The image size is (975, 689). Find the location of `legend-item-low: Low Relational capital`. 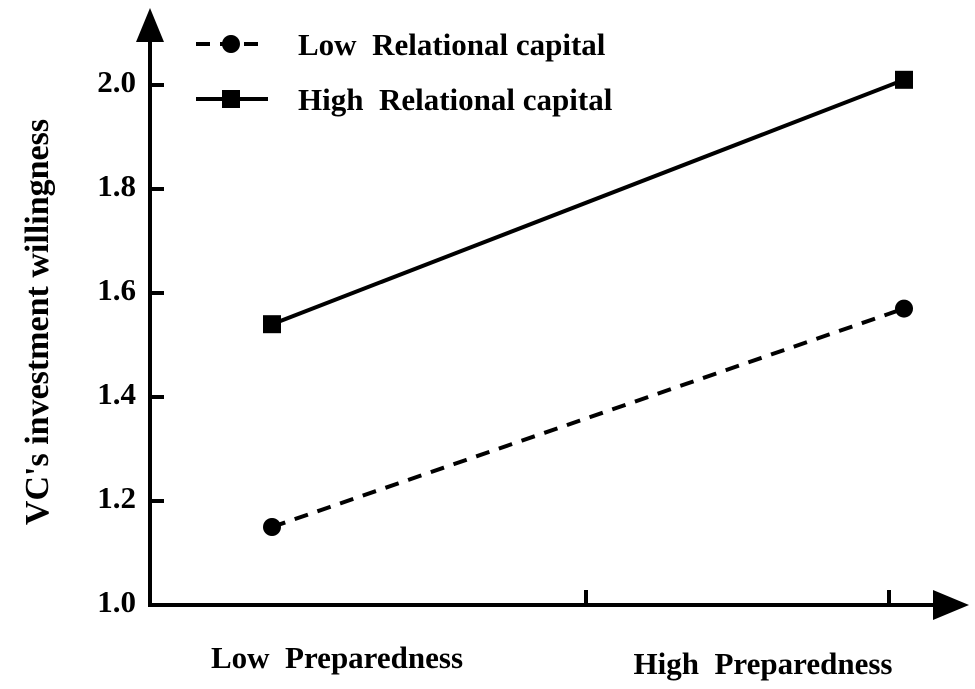

legend-item-low: Low Relational capital is located at coordinates (401, 44).